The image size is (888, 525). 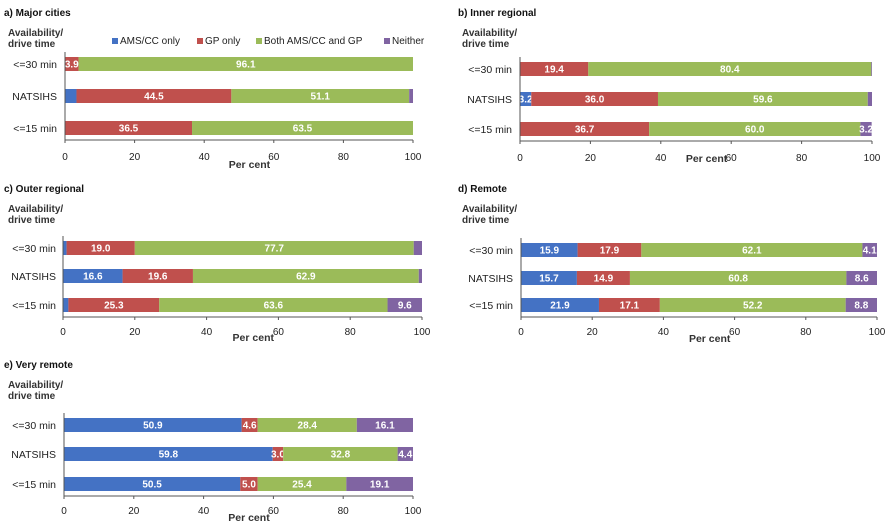 I want to click on legend-label: Neither, so click(x=408, y=41).